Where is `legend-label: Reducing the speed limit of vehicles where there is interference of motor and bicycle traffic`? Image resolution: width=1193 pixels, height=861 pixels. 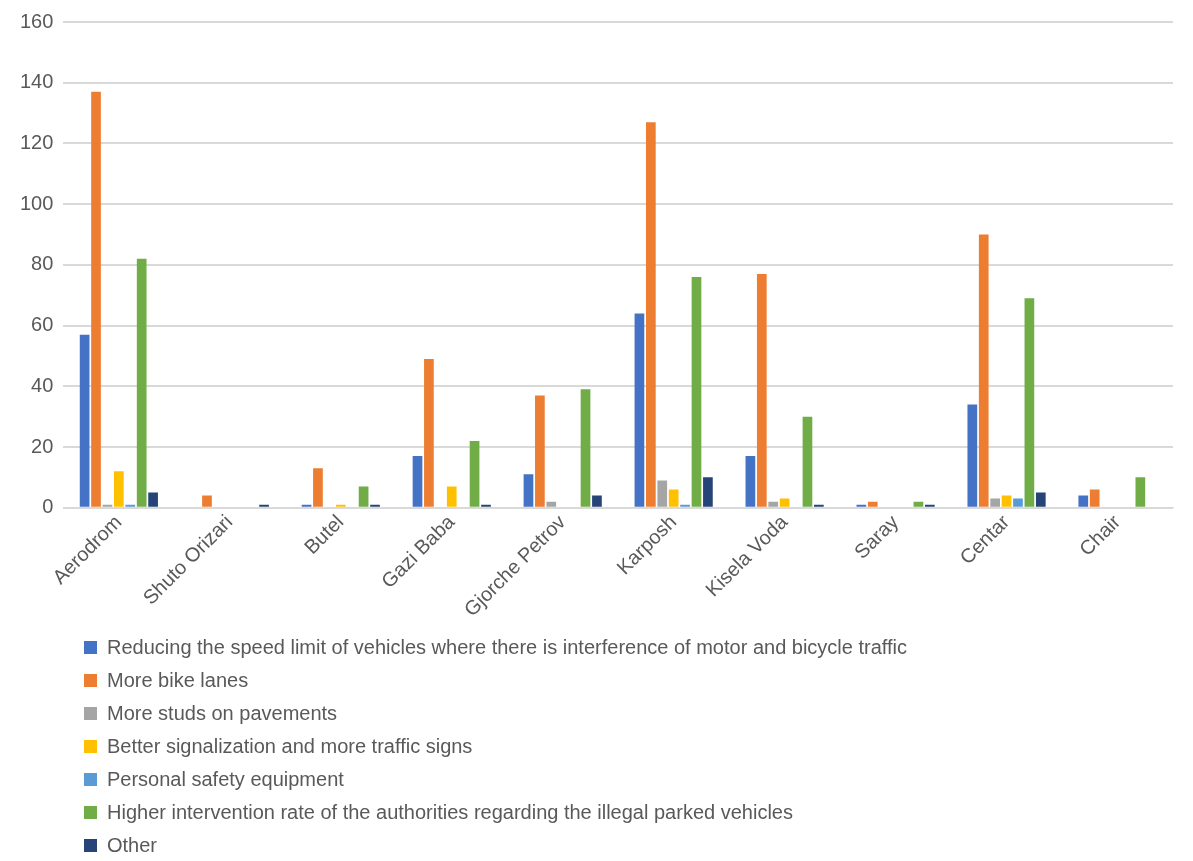 legend-label: Reducing the speed limit of vehicles where there is interference of motor and bicycle traffic is located at coordinates (507, 647).